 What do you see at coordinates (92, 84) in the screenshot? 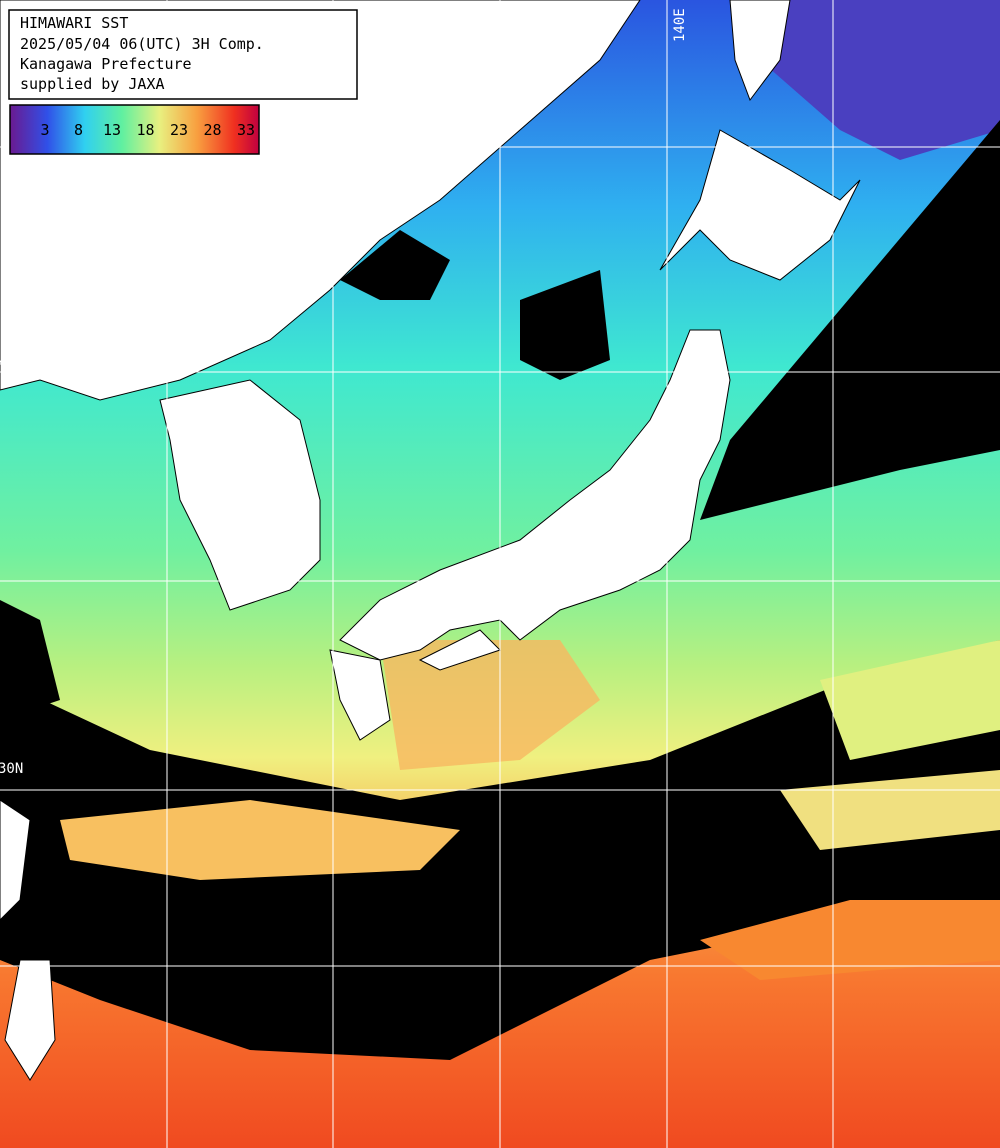
I see `header-line: supplied by JAXA` at bounding box center [92, 84].